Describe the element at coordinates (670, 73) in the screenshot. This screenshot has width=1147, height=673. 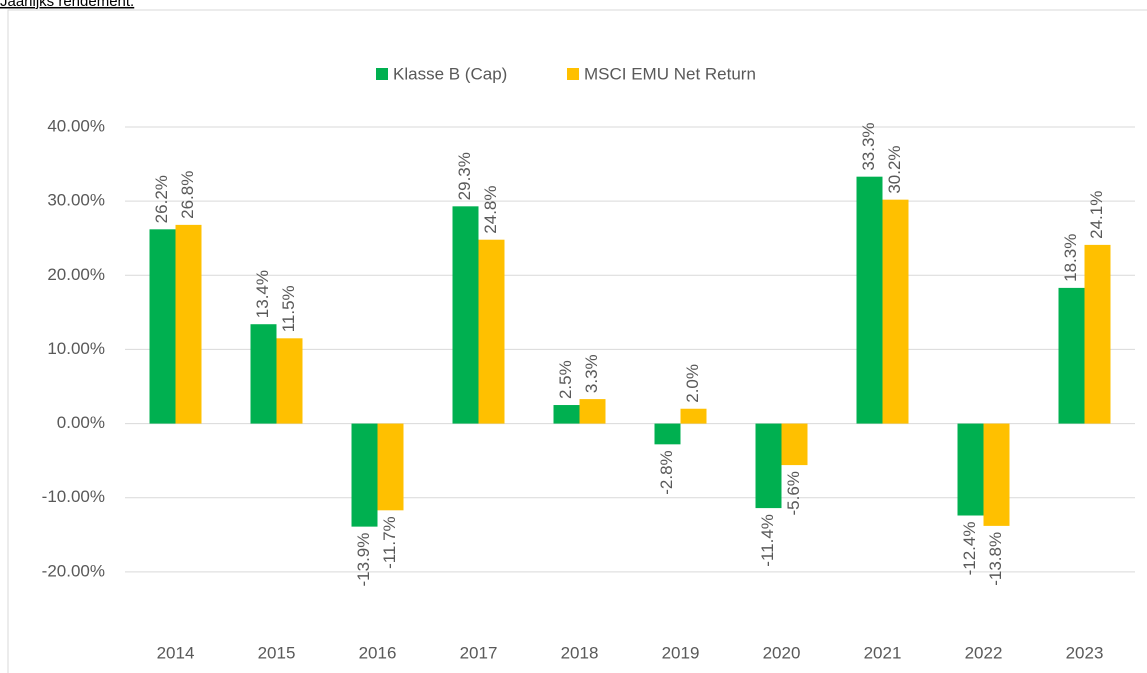
I see `legend-label: MSCI EMU Net Return` at that location.